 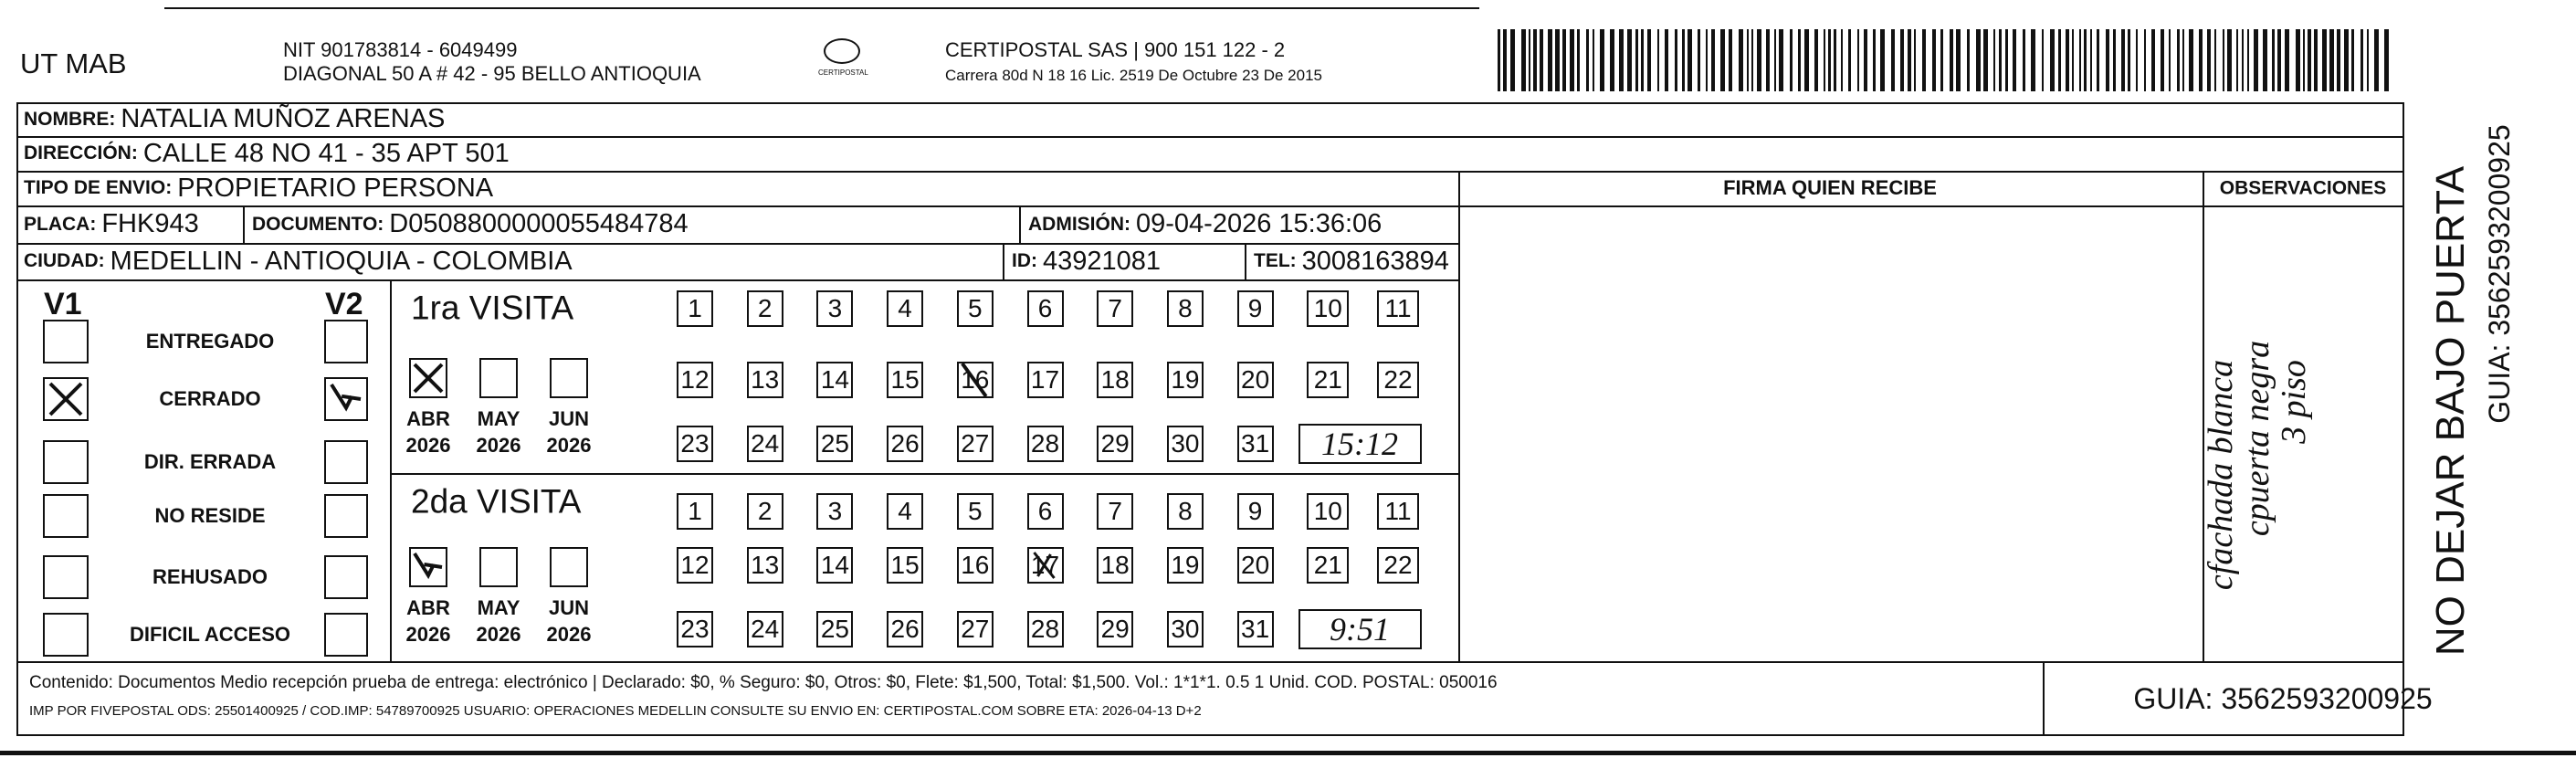 I want to click on day-number: 3, so click(x=835, y=511).